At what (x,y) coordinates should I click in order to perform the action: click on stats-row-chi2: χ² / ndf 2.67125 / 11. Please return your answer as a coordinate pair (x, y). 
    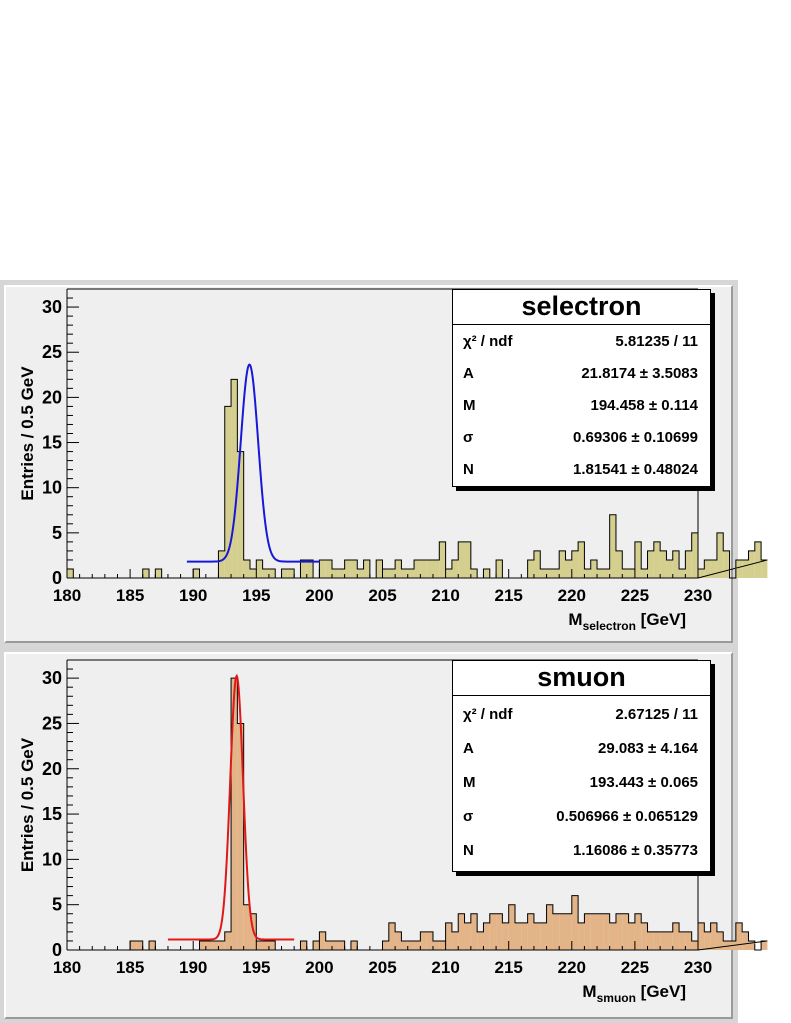
    Looking at the image, I should click on (581, 715).